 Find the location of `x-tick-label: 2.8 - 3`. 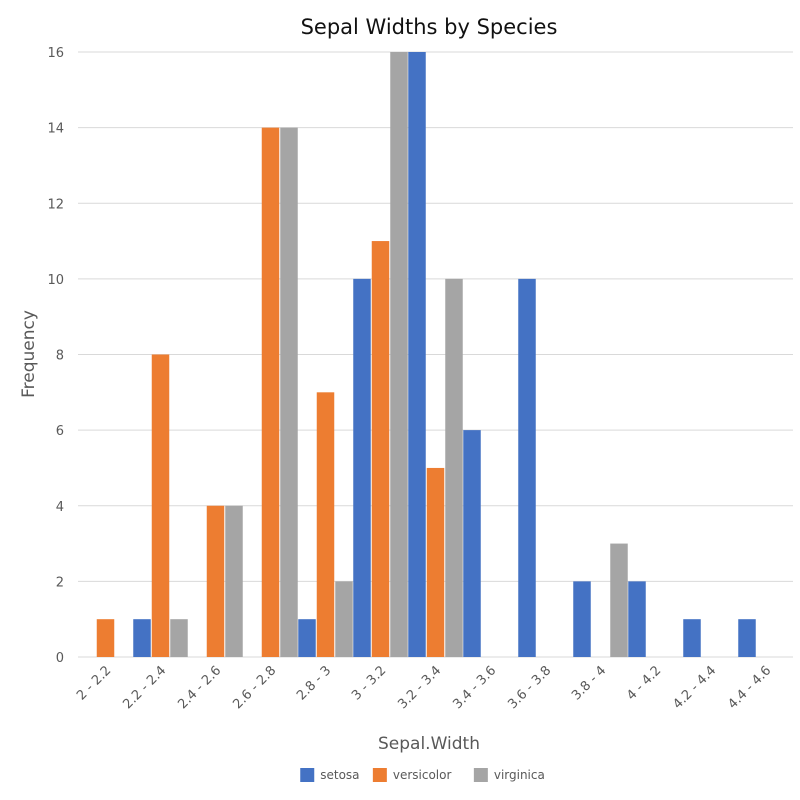

x-tick-label: 2.8 - 3 is located at coordinates (314, 683).